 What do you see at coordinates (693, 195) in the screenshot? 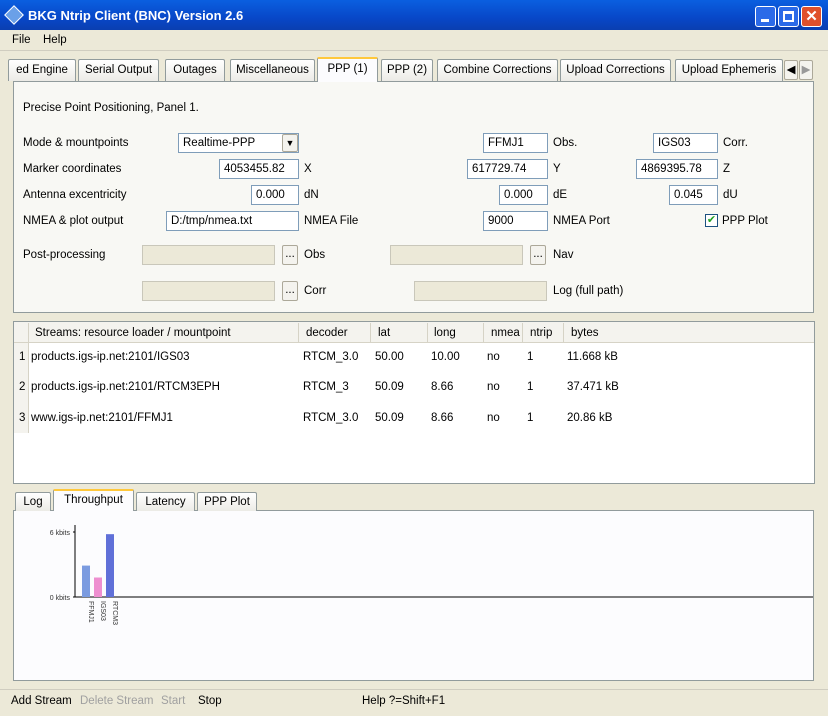
I see `text-input: 0.045` at bounding box center [693, 195].